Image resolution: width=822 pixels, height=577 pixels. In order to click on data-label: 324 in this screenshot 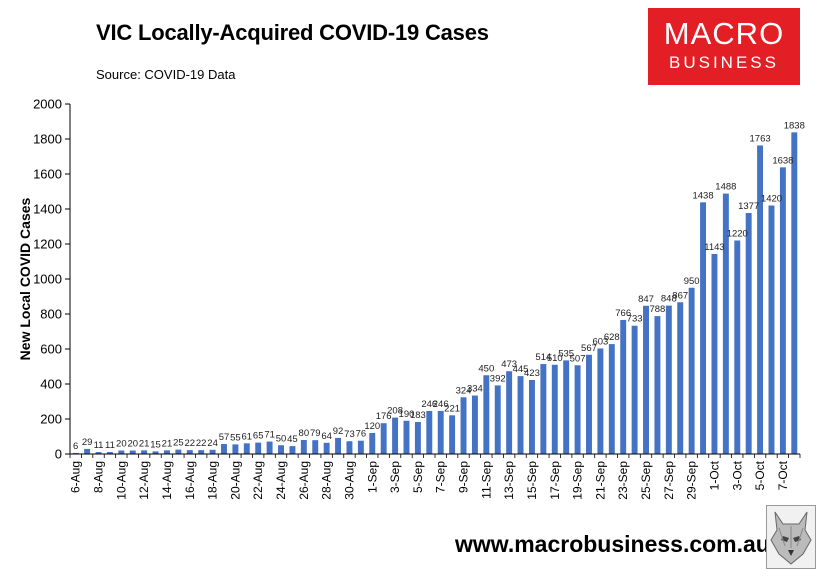, I will do `click(464, 390)`.